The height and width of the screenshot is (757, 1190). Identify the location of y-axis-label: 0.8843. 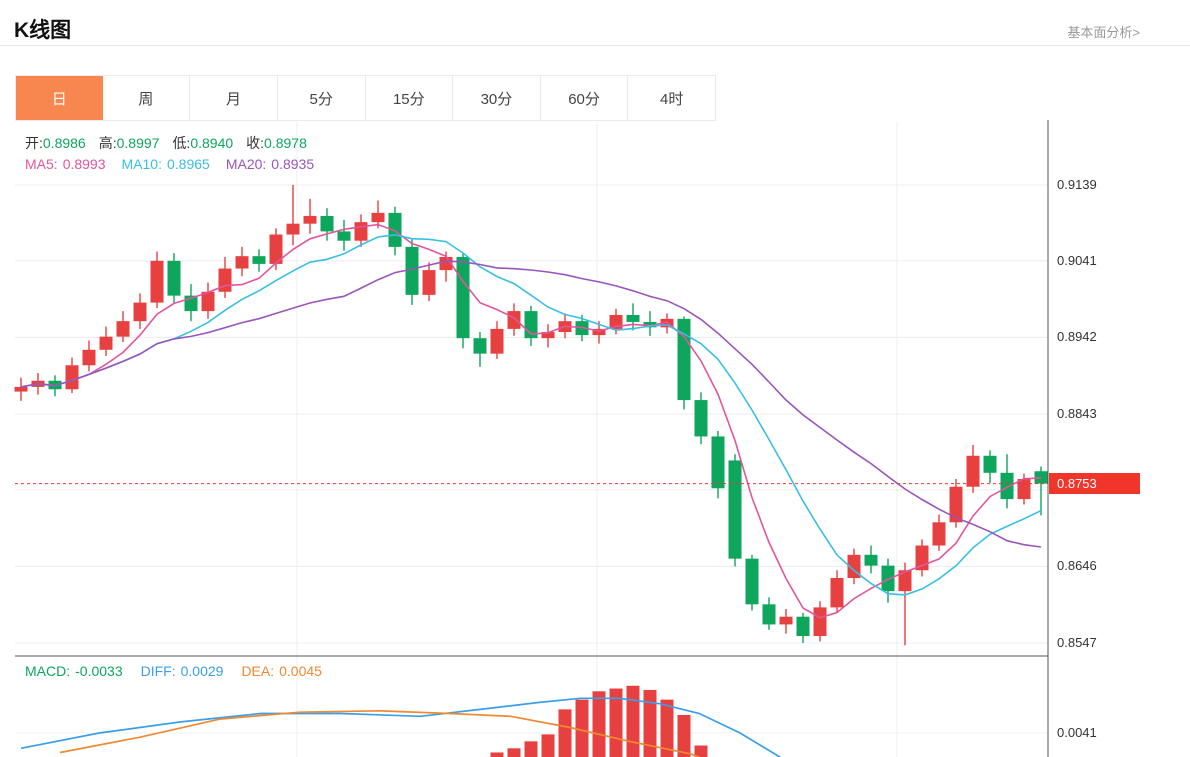
(1077, 413).